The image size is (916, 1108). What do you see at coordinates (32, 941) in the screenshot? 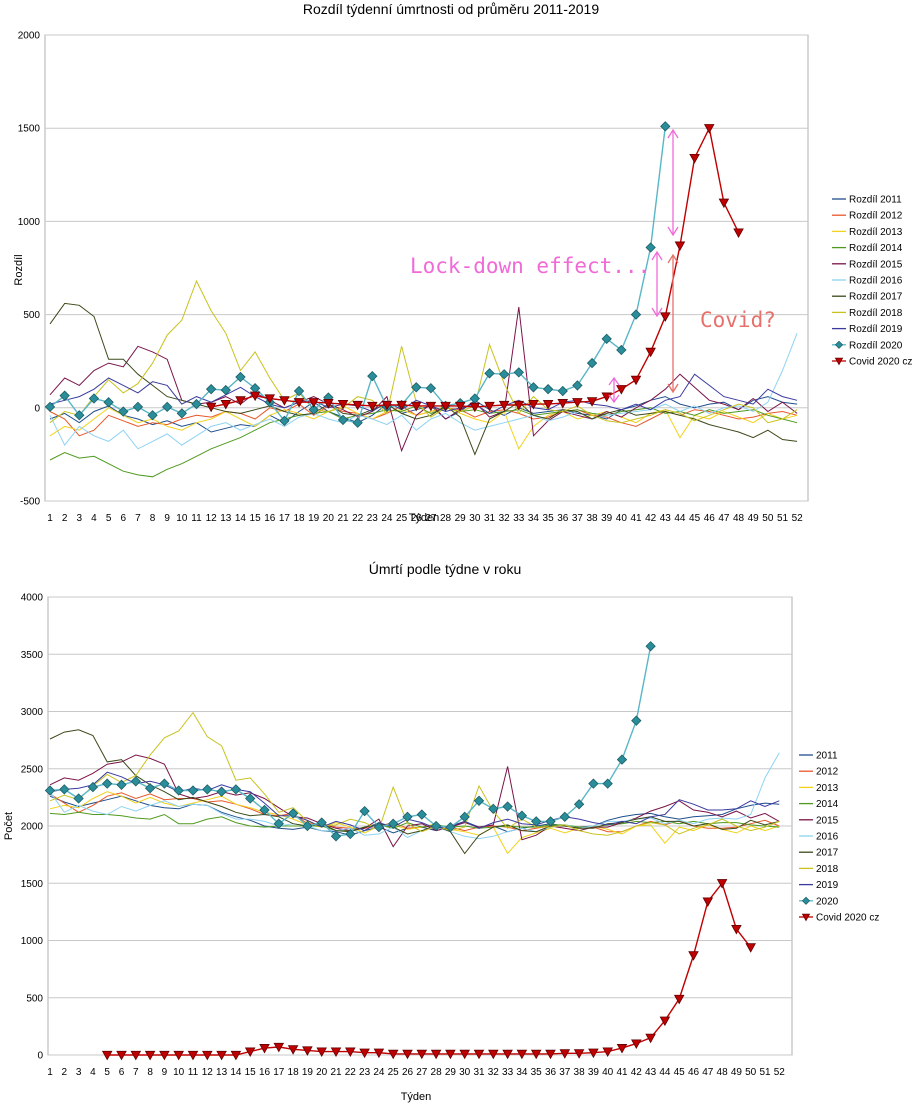
I see `y-tick-label: 1000` at bounding box center [32, 941].